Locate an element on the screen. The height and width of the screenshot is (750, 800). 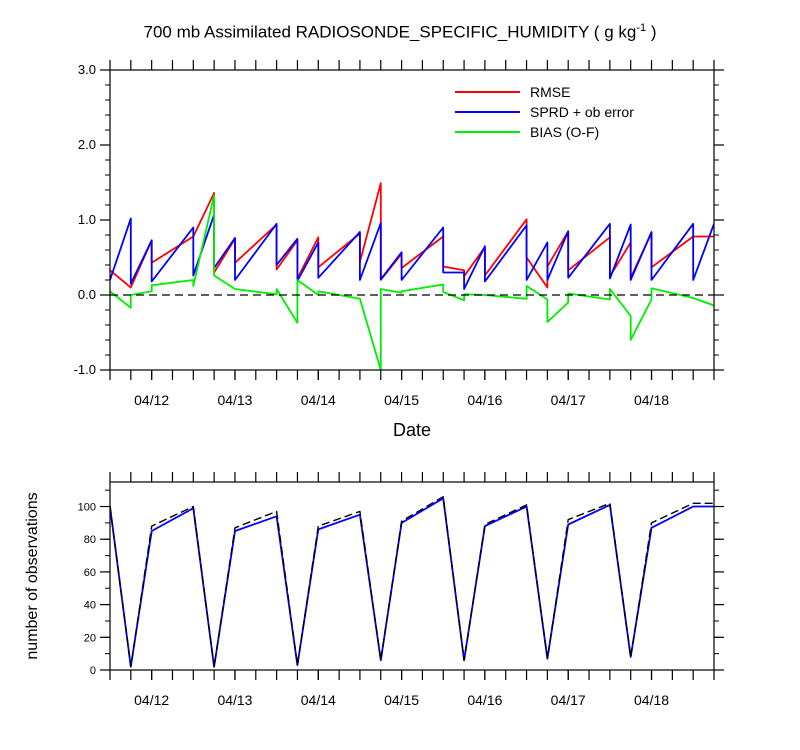
y-tick-label: -1.0 is located at coordinates (85, 369).